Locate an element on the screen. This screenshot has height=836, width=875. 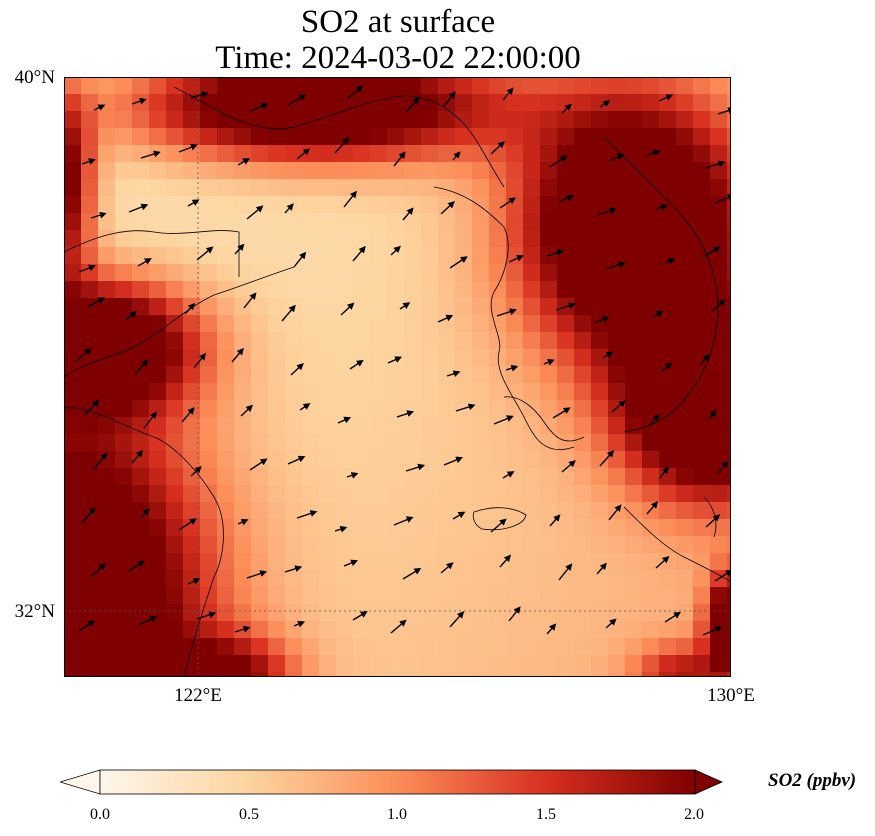
lat-tick-32: 32°N is located at coordinates (34, 611).